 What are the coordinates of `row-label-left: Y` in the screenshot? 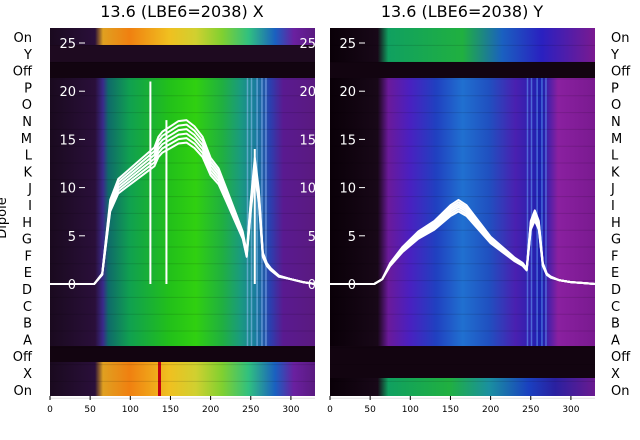 It's located at (27, 55).